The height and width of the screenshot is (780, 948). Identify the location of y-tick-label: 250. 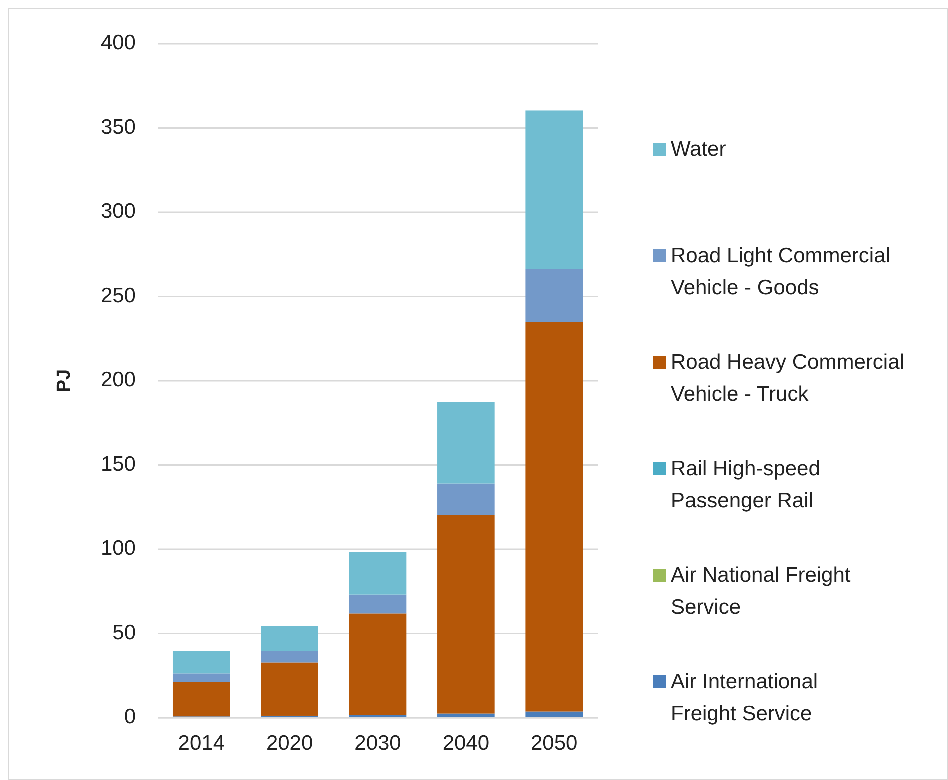
(118, 296).